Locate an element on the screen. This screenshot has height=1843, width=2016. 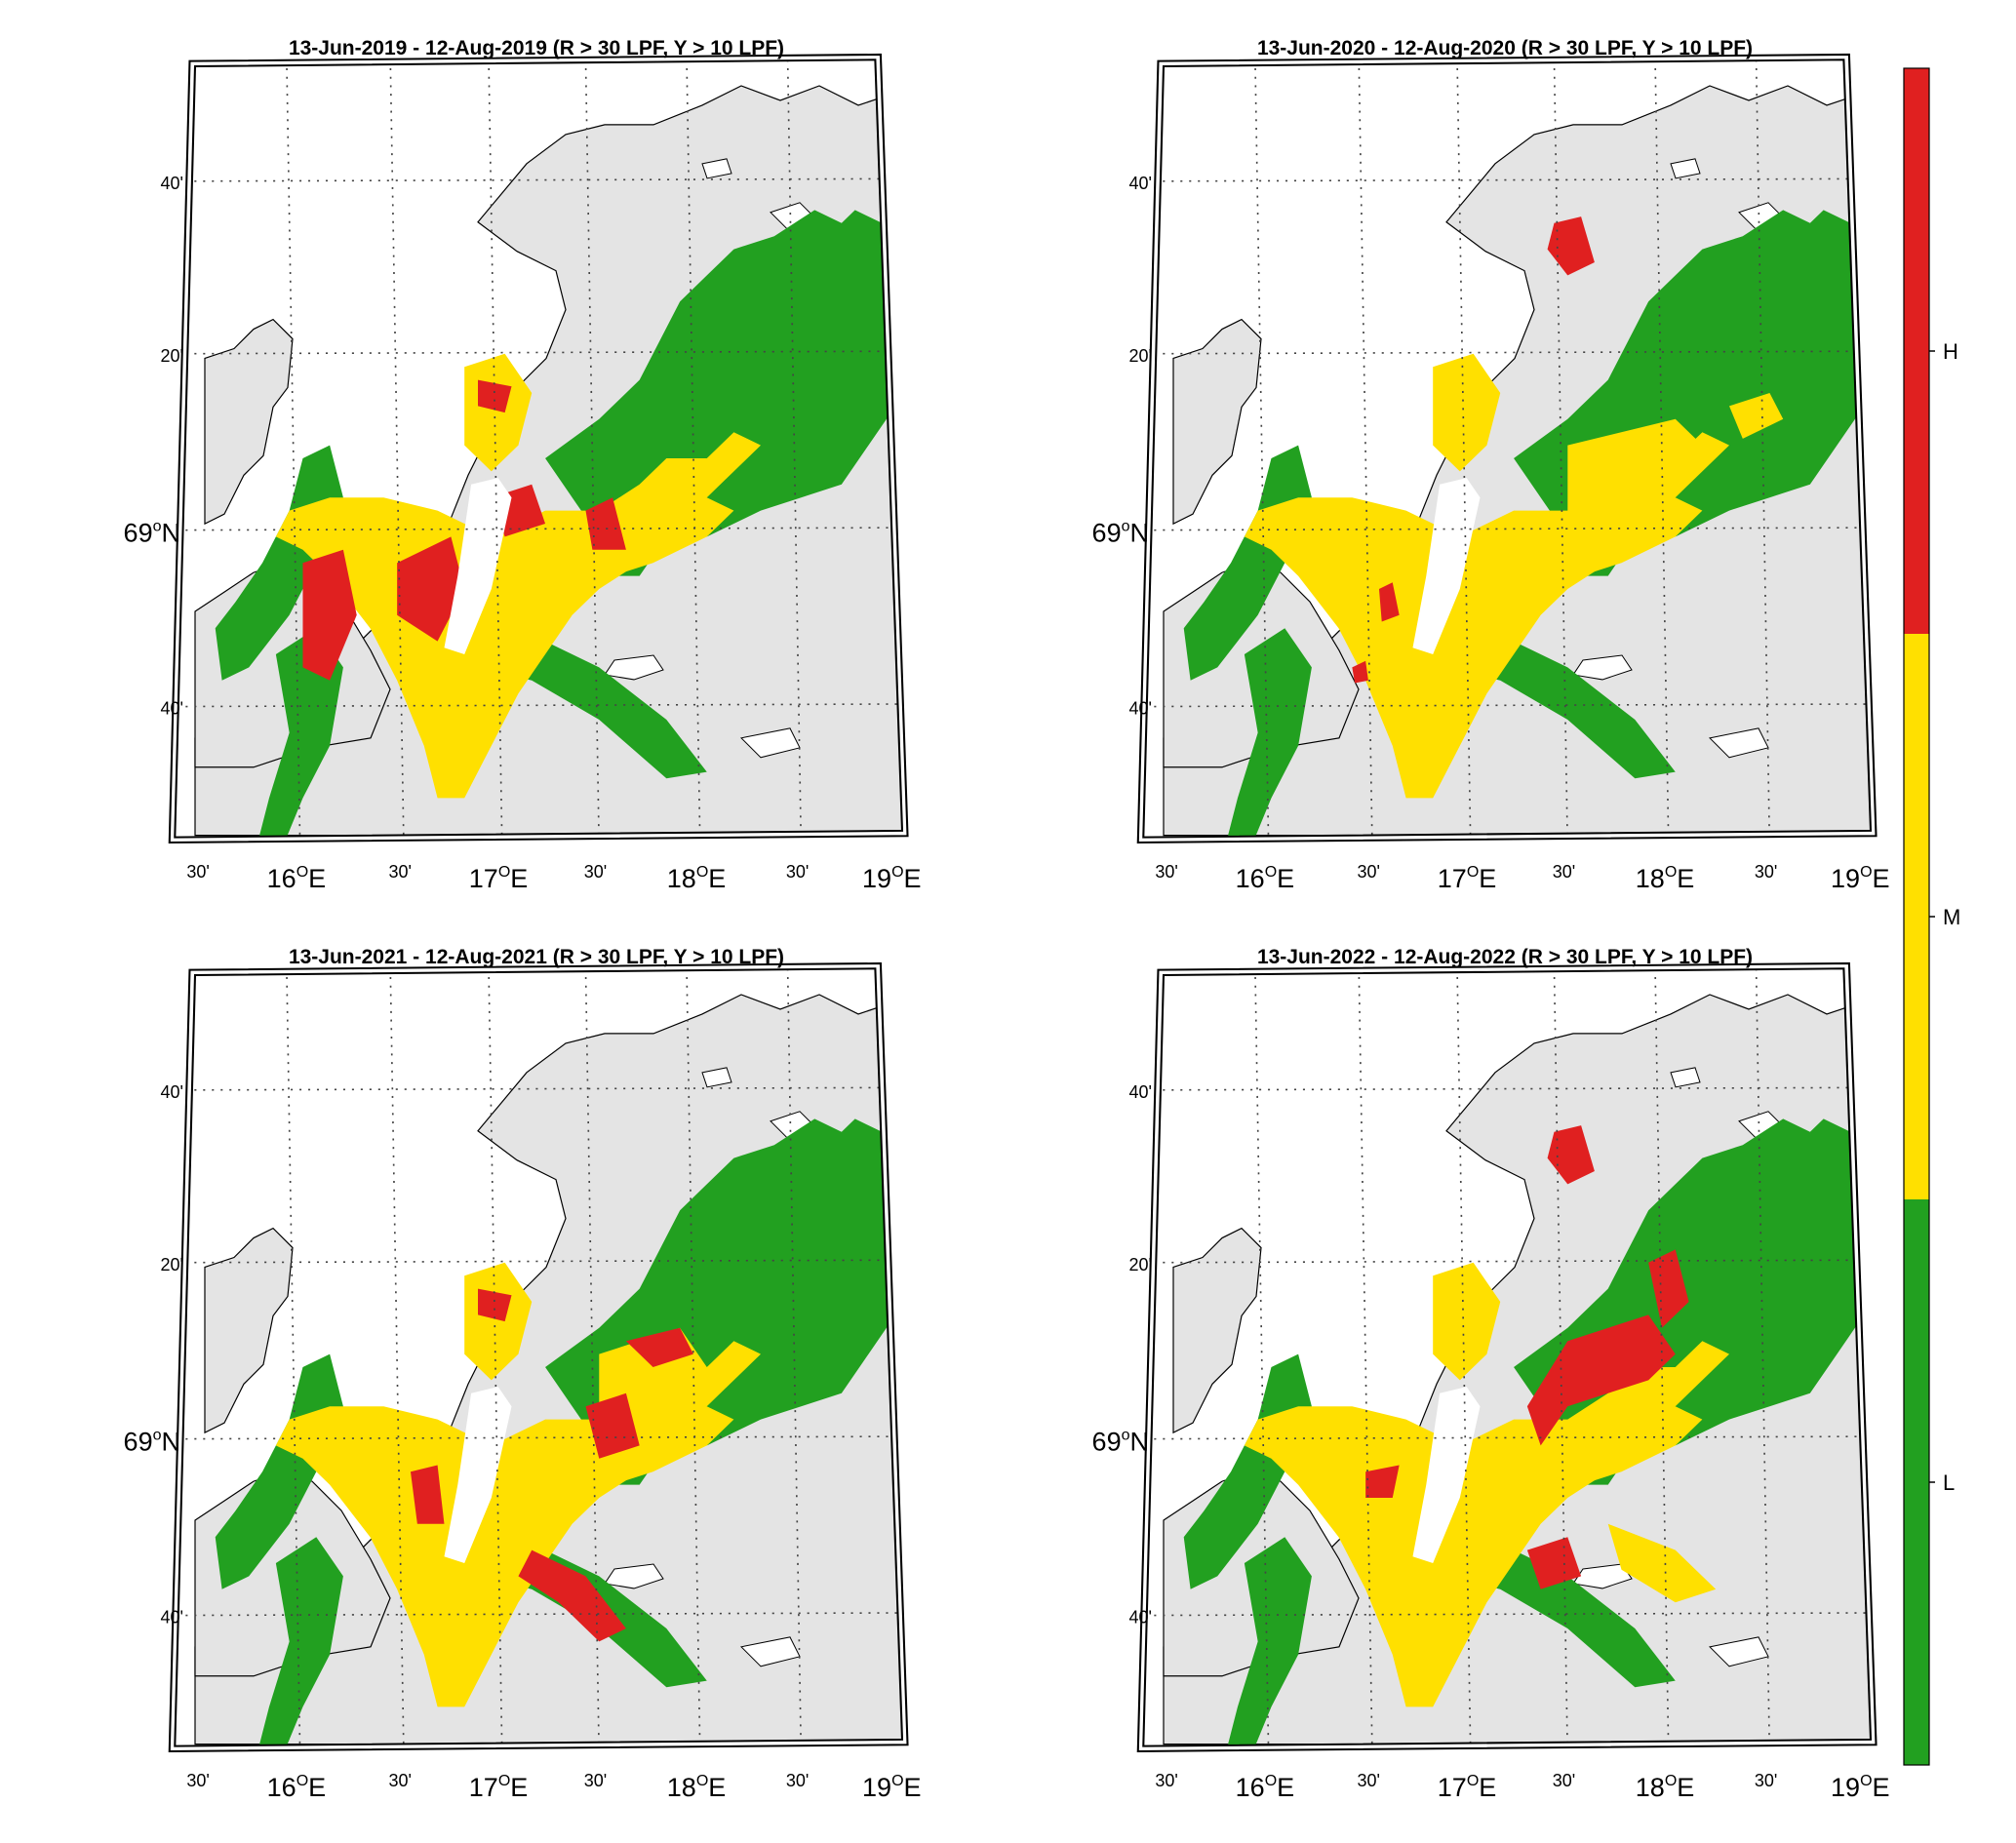
colorbar-segment-H is located at coordinates (1916, 351).